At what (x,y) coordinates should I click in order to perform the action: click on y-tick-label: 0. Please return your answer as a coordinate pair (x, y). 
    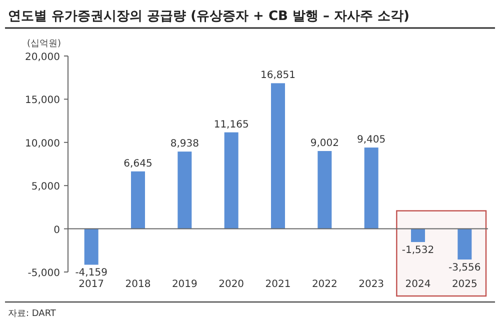
    Looking at the image, I should click on (57, 230).